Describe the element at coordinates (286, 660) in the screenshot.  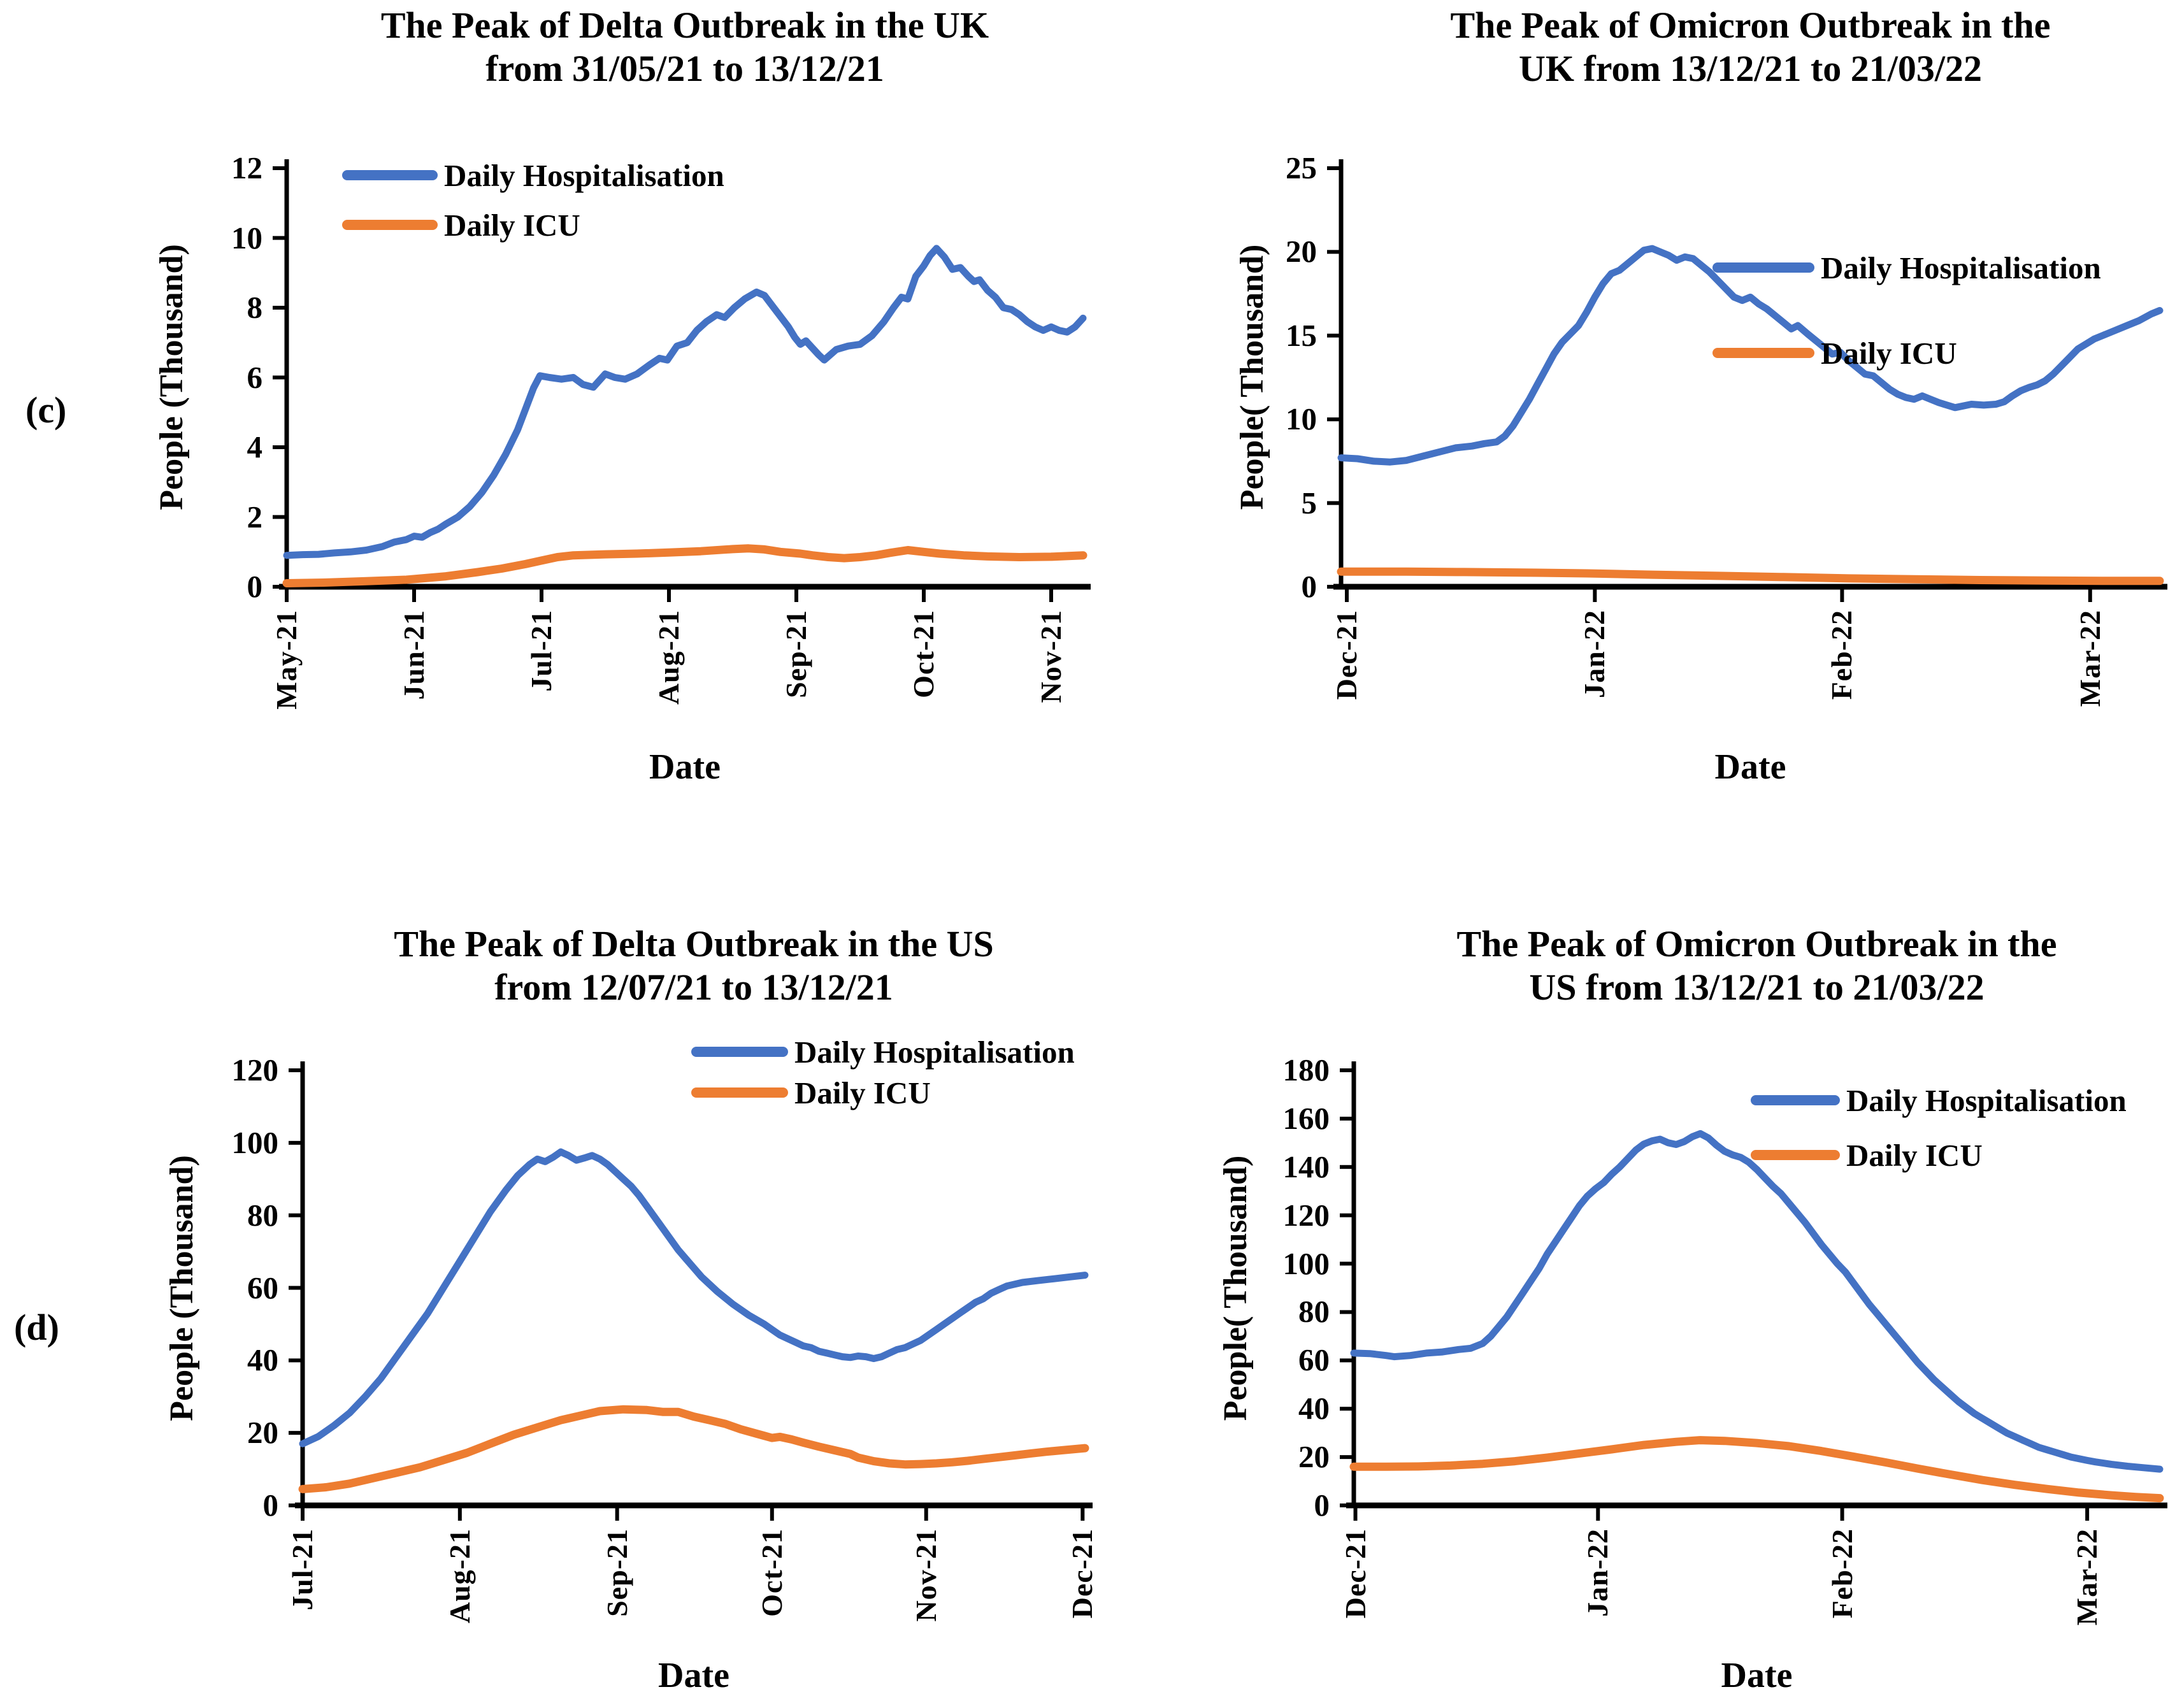
I see `x-tick-label: May-21` at that location.